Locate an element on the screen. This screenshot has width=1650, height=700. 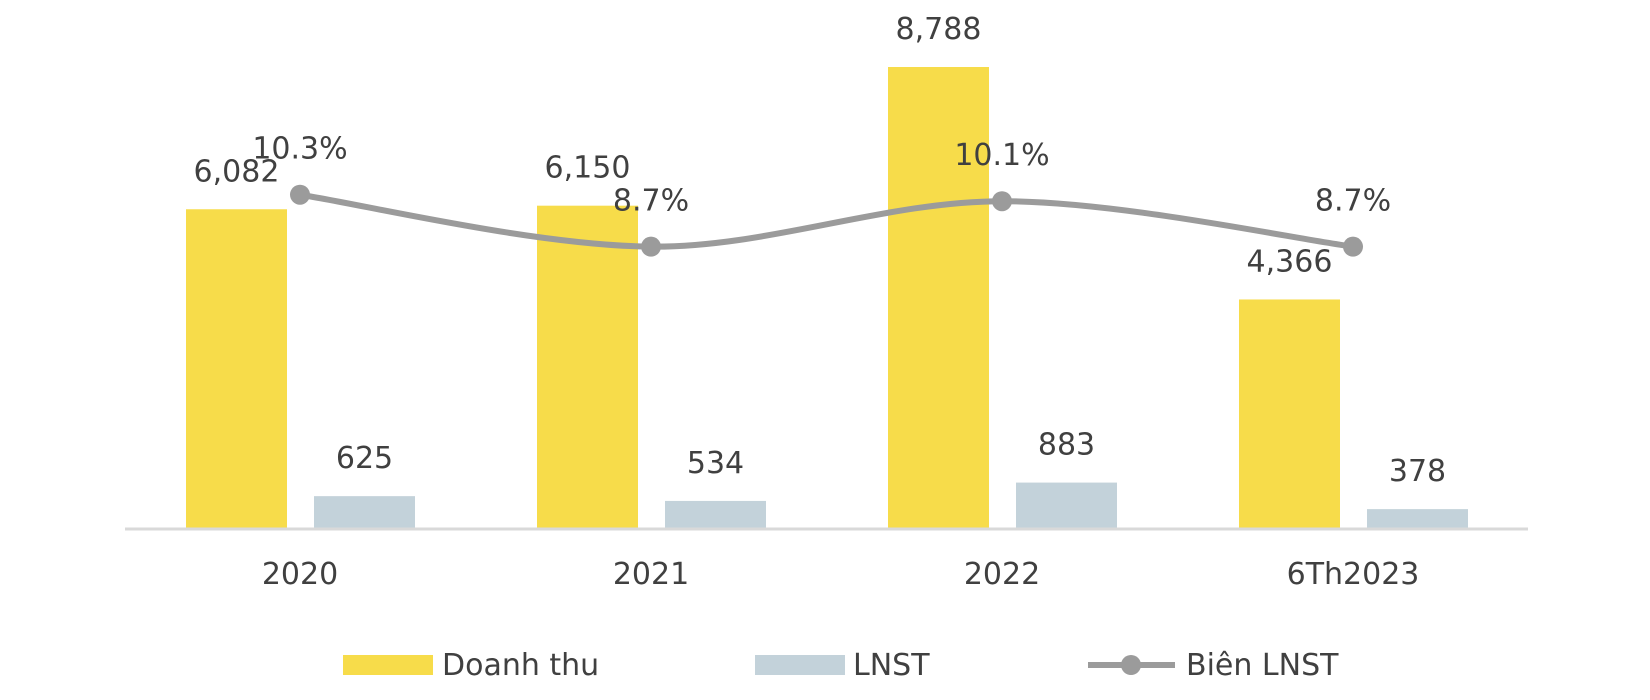
x-tick-2021: 2021 is located at coordinates (651, 574).